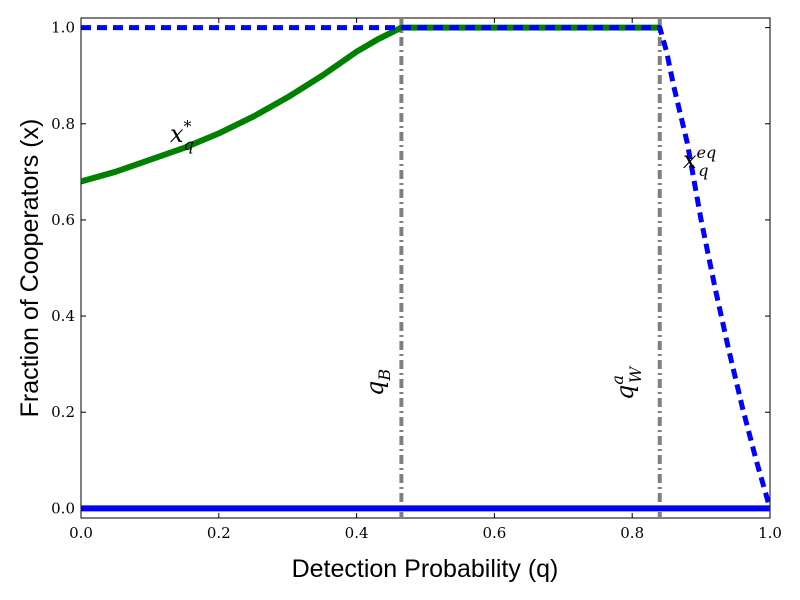  Describe the element at coordinates (81, 533) in the screenshot. I see `x-tick-label-0: 0.0` at that location.